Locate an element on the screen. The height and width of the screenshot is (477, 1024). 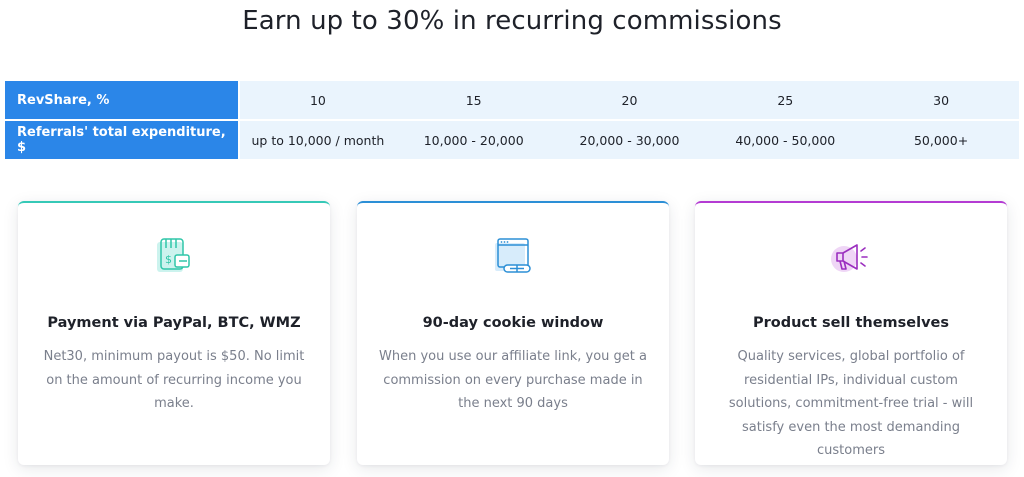
card-title: Product sell themselves is located at coordinates (851, 323).